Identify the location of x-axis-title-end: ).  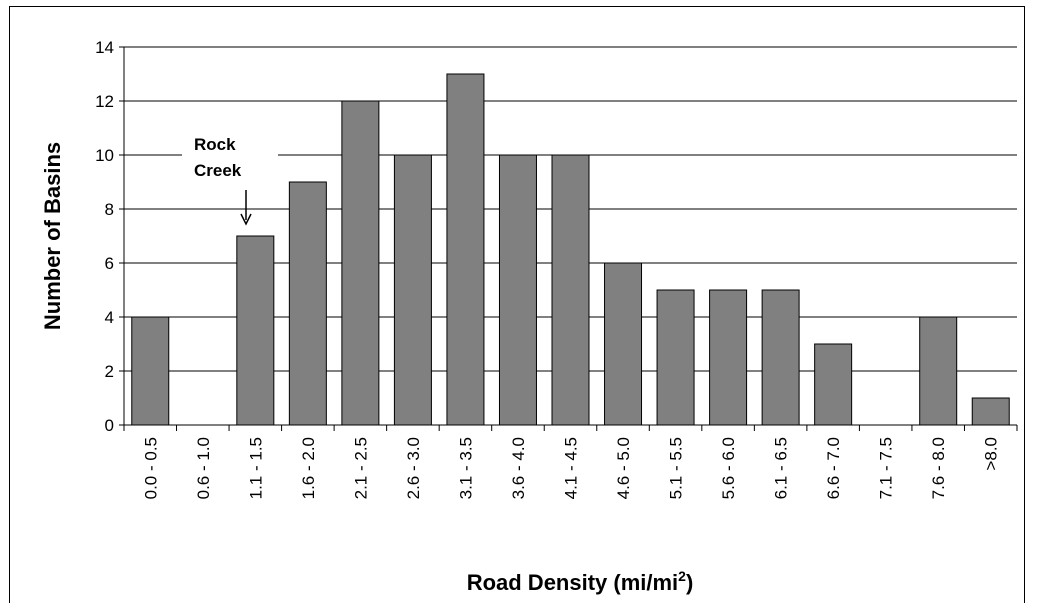
(689, 582).